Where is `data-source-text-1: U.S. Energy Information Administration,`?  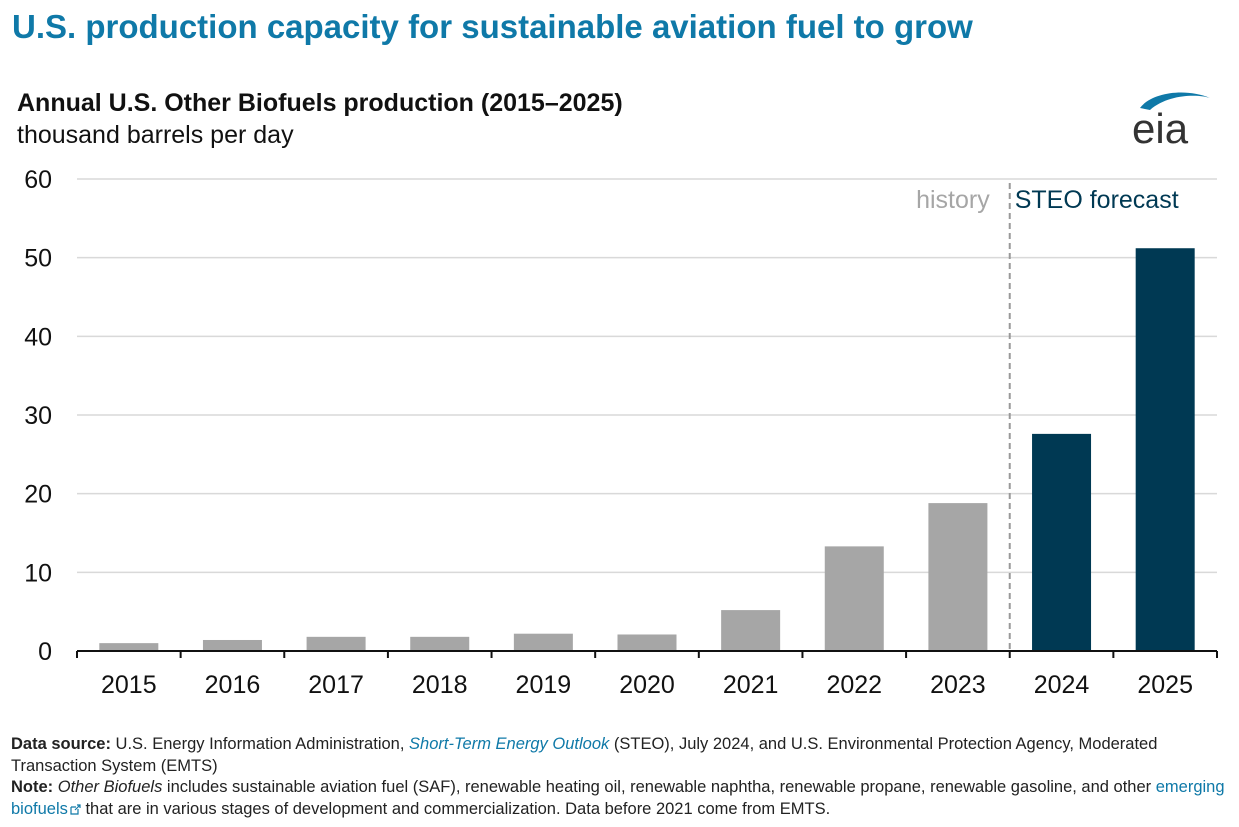 data-source-text-1: U.S. Energy Information Administration, is located at coordinates (260, 744).